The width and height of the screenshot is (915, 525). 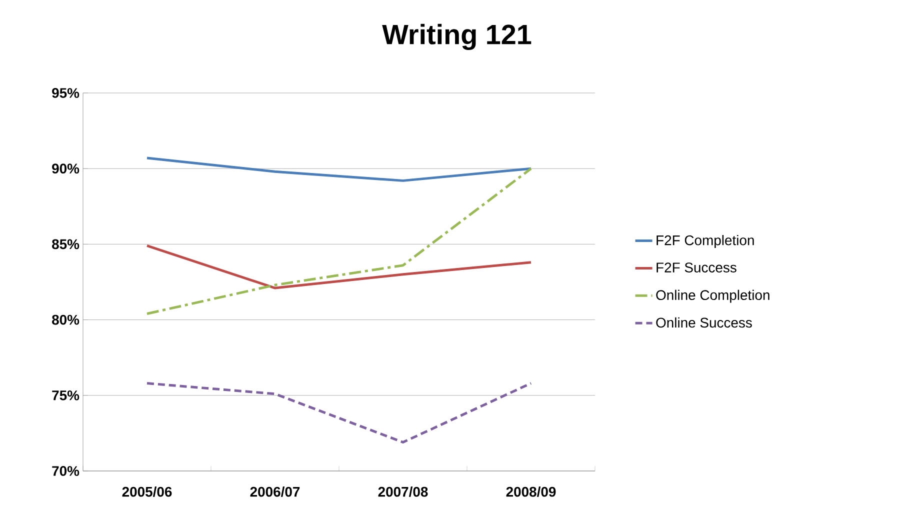 What do you see at coordinates (275, 491) in the screenshot?
I see `x-tick-label: 2006/07` at bounding box center [275, 491].